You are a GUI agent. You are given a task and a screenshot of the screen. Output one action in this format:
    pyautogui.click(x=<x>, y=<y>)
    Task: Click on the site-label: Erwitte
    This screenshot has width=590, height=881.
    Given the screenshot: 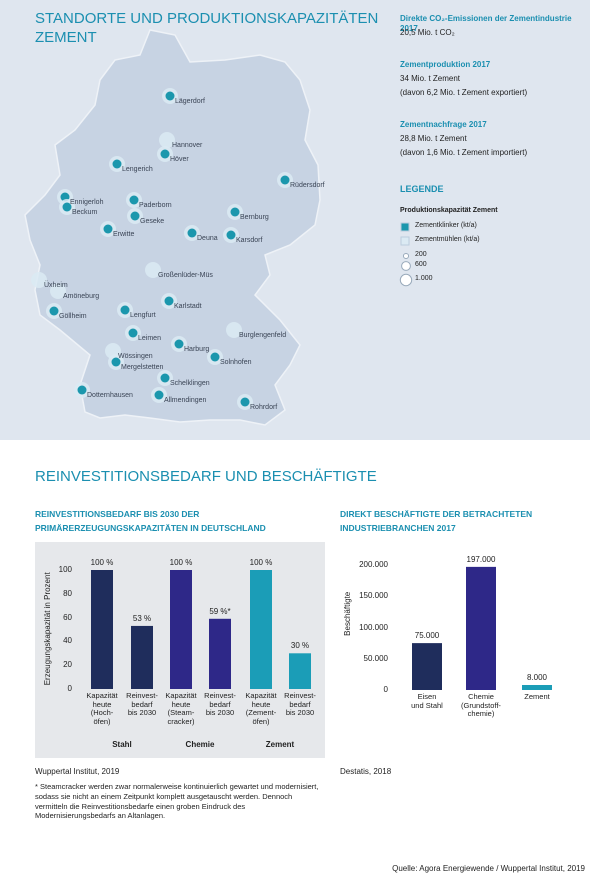 What is the action you would take?
    pyautogui.click(x=124, y=234)
    